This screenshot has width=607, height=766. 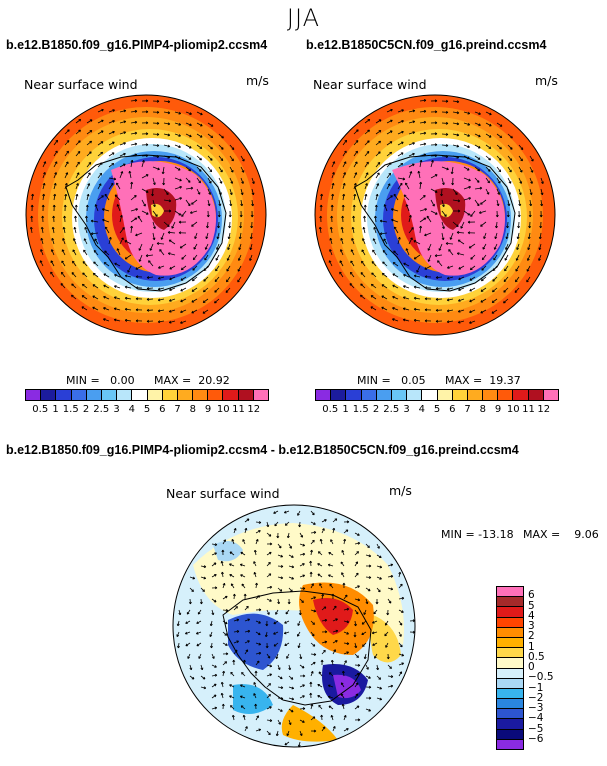 I want to click on wind-speed-region, so click(x=309, y=723).